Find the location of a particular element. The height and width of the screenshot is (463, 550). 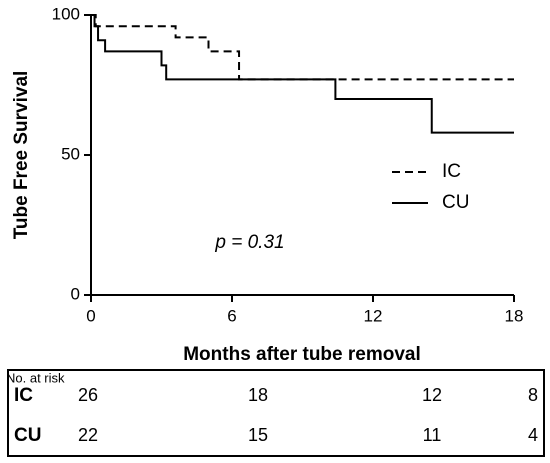

risk-count: 15 is located at coordinates (258, 435).